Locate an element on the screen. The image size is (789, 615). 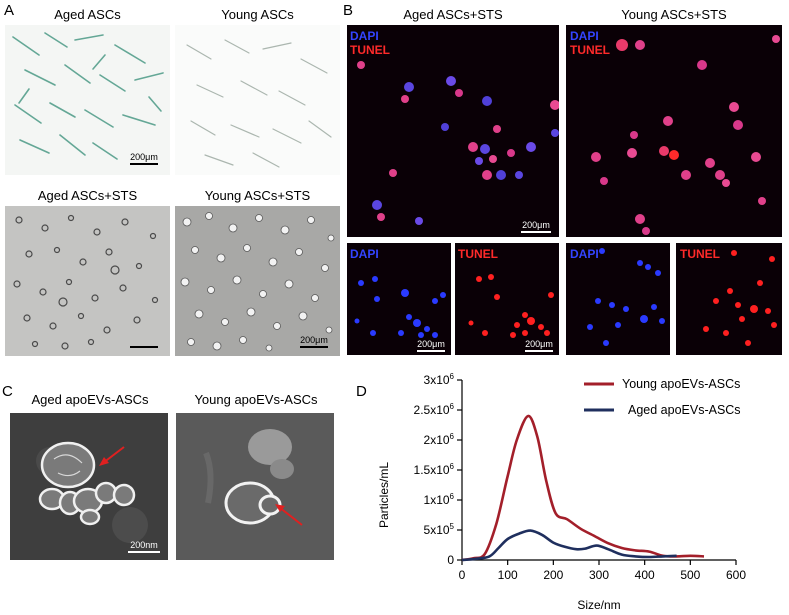
legend-label: Aged apoEVs-ASCs is located at coordinates (684, 410).